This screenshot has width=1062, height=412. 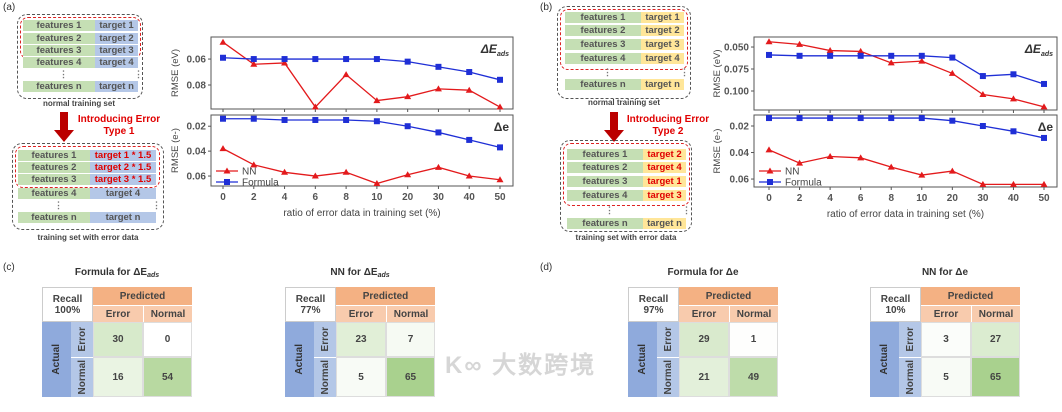 I want to click on error-rows-box, so click(x=87, y=167).